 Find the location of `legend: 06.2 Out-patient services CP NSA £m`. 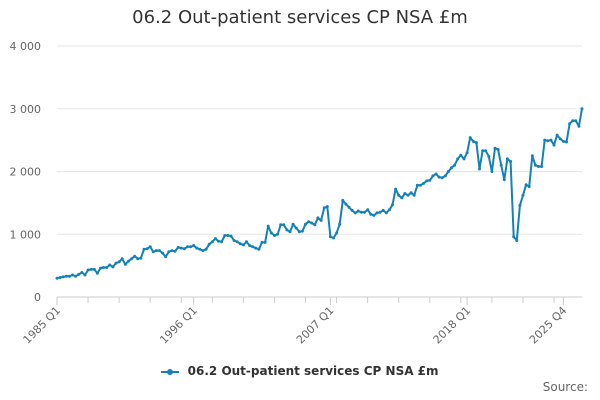

legend: 06.2 Out-patient services CP NSA £m is located at coordinates (300, 371).